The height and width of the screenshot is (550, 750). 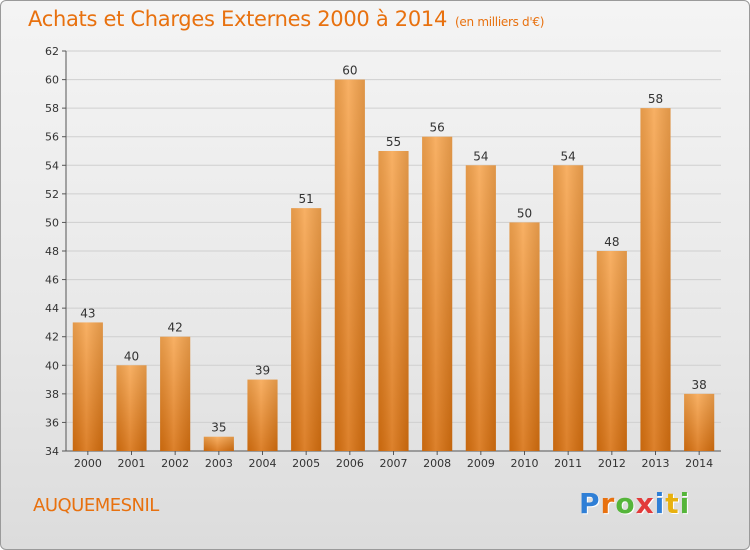 I want to click on y-tick-label: 40, so click(x=52, y=365).